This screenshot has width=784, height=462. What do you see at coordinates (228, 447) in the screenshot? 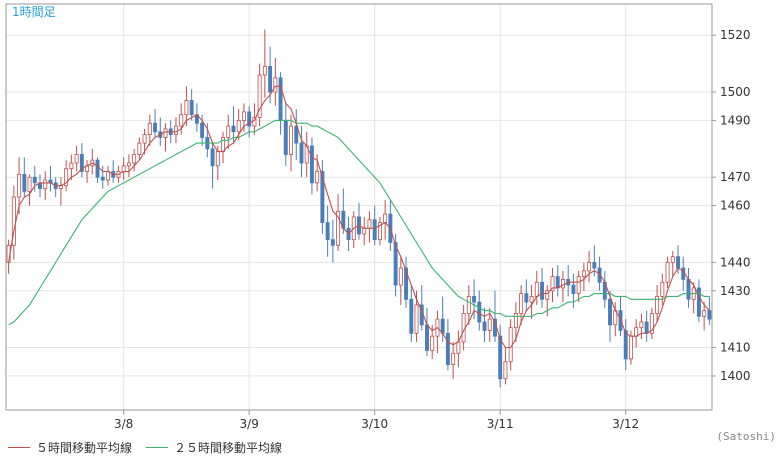
I see `legend-label-ma25: ２５時間移動平均線` at bounding box center [228, 447].